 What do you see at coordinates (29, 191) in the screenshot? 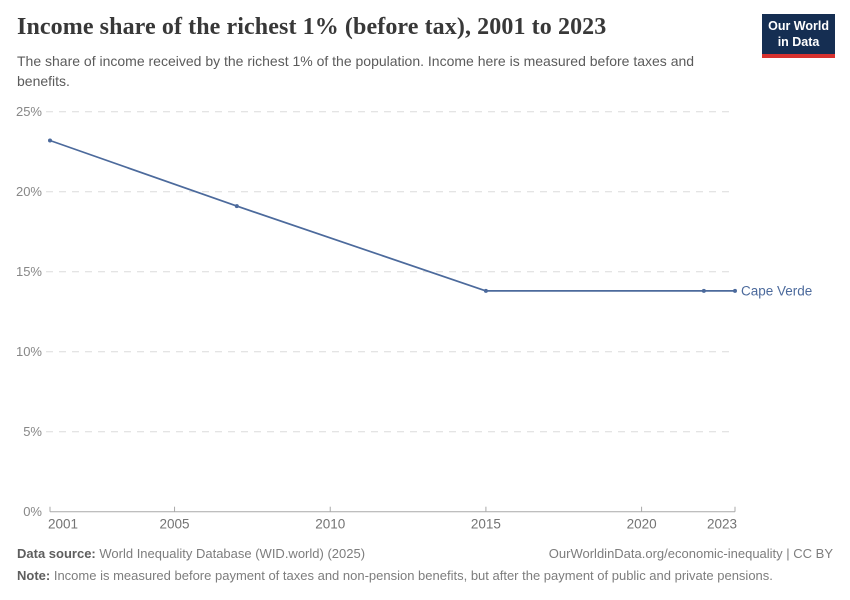
I see `y-axis-tick-label: 20%` at bounding box center [29, 191].